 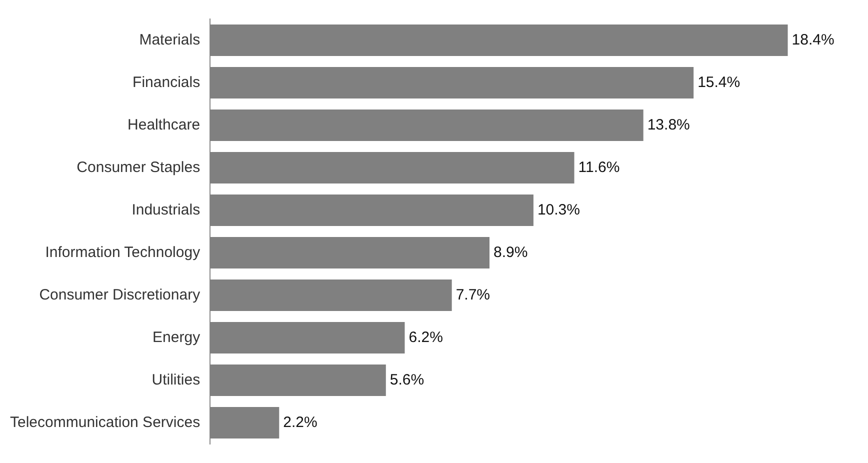 What do you see at coordinates (164, 125) in the screenshot?
I see `y-tick-label: Healthcare` at bounding box center [164, 125].